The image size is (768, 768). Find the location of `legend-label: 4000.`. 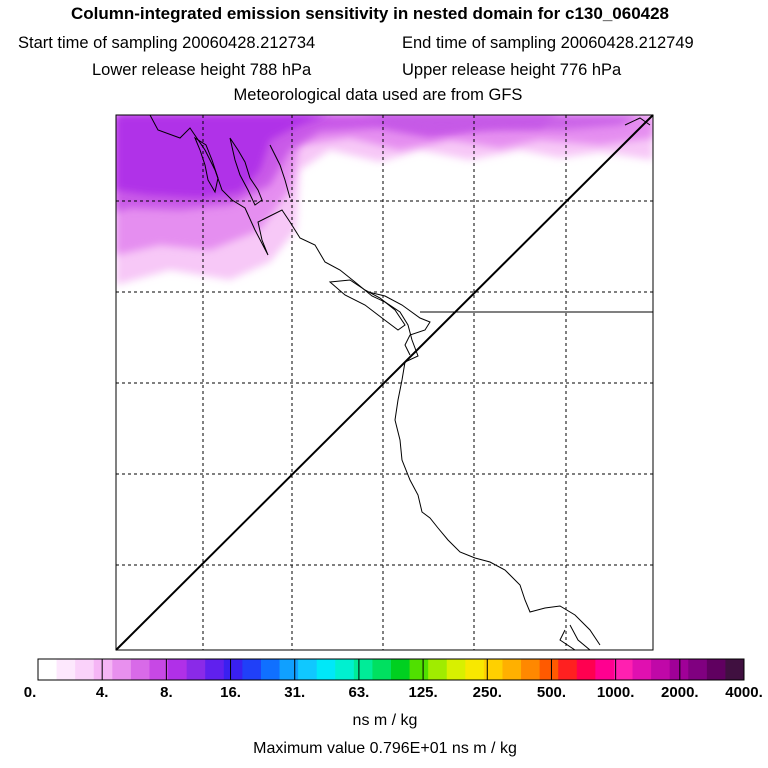

legend-label: 4000. is located at coordinates (744, 692).